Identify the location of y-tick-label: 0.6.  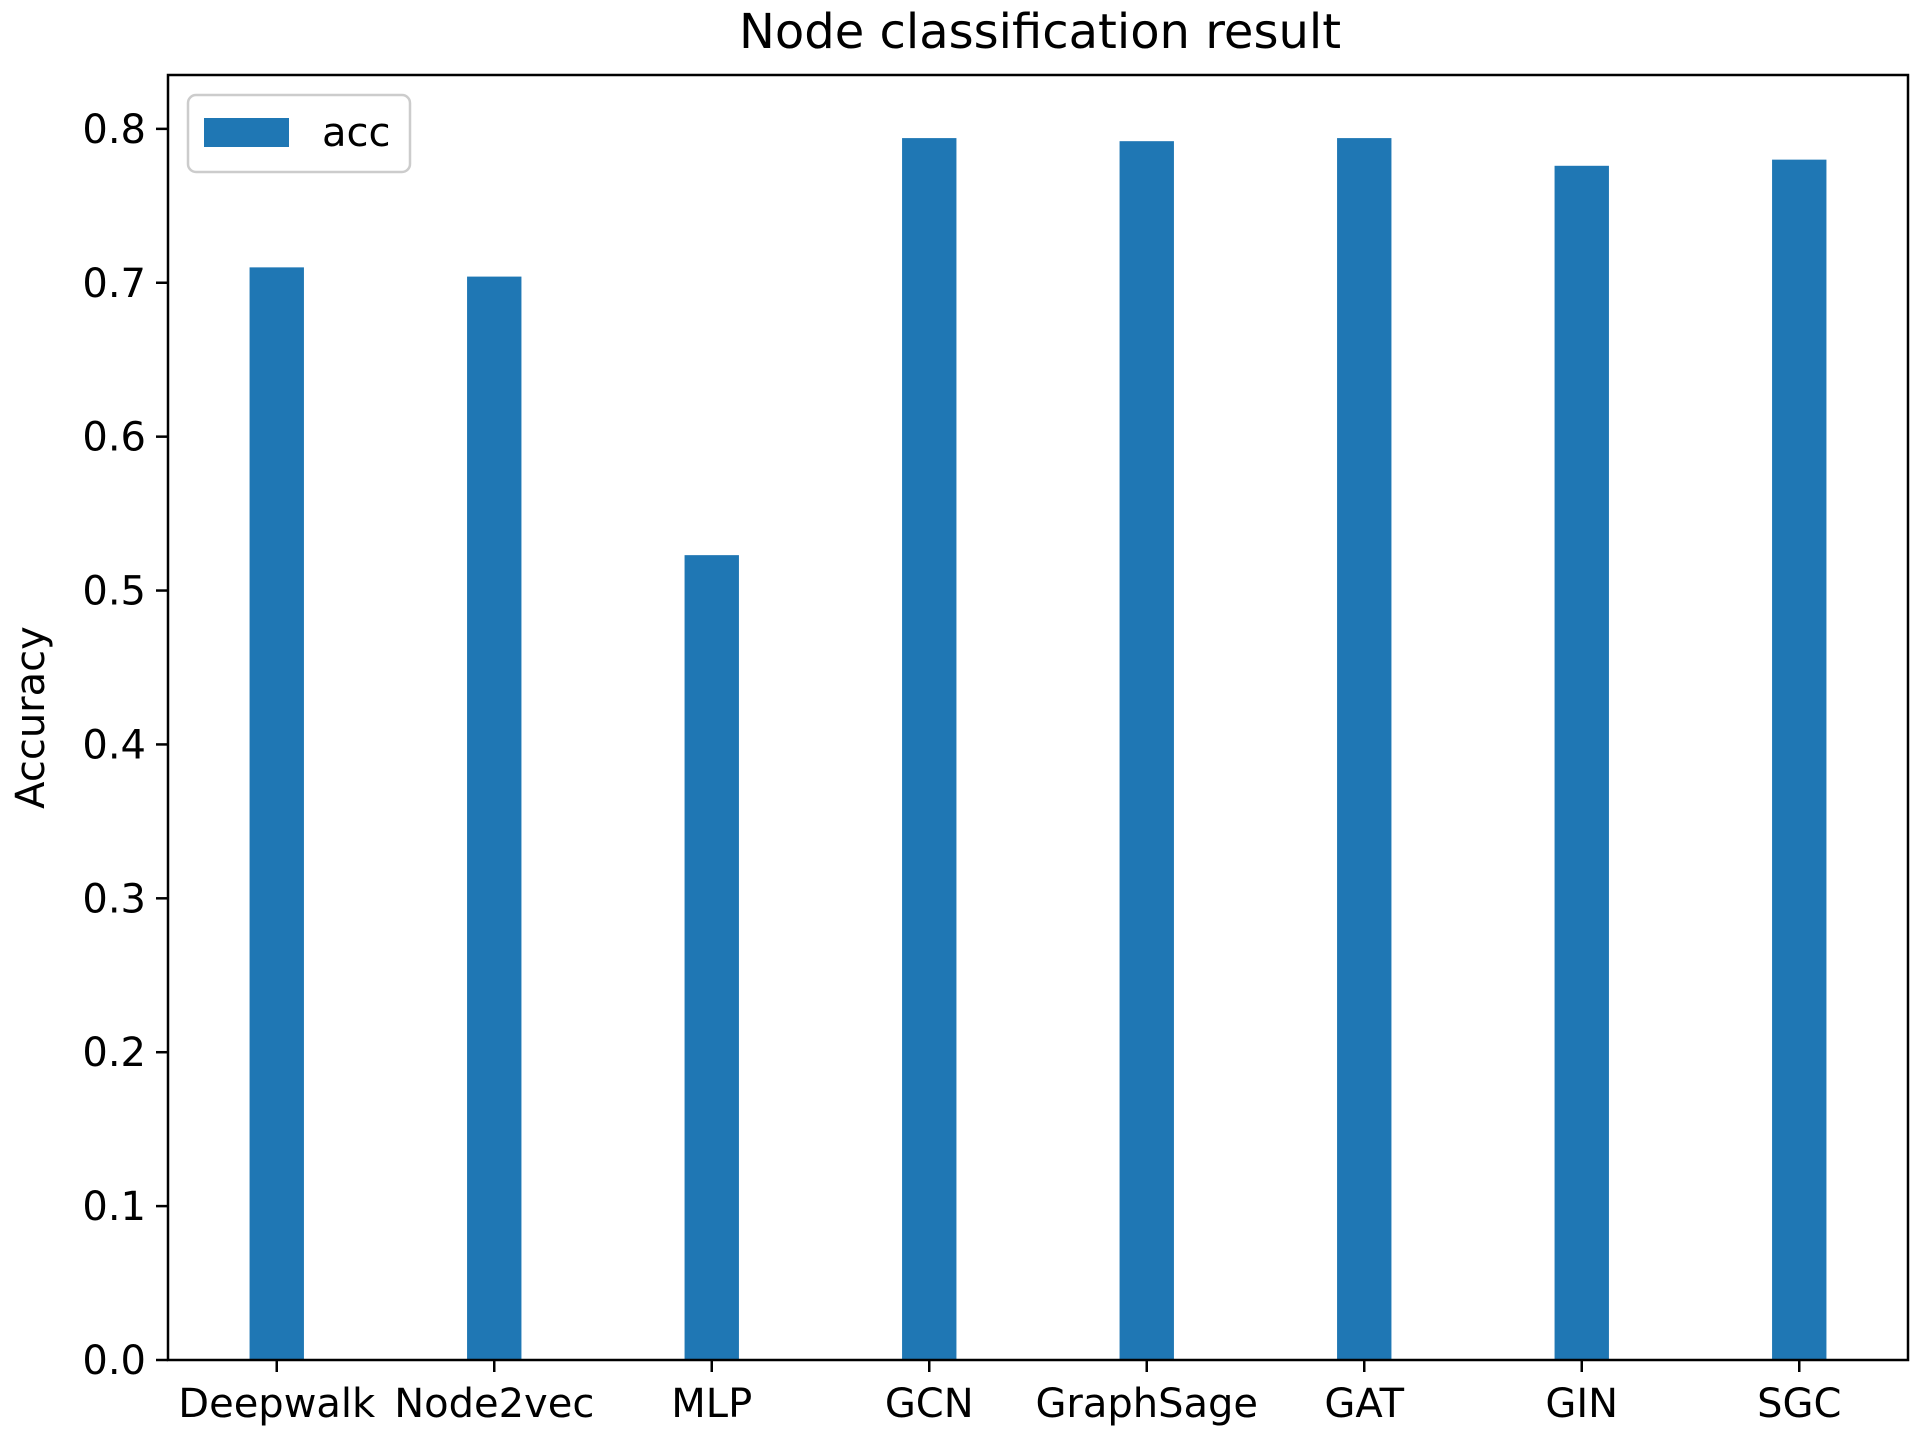
(114, 438).